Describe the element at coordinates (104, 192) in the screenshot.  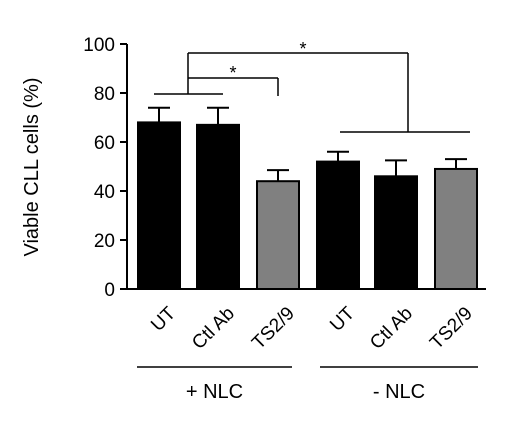
I see `y-tick-label: 40` at that location.